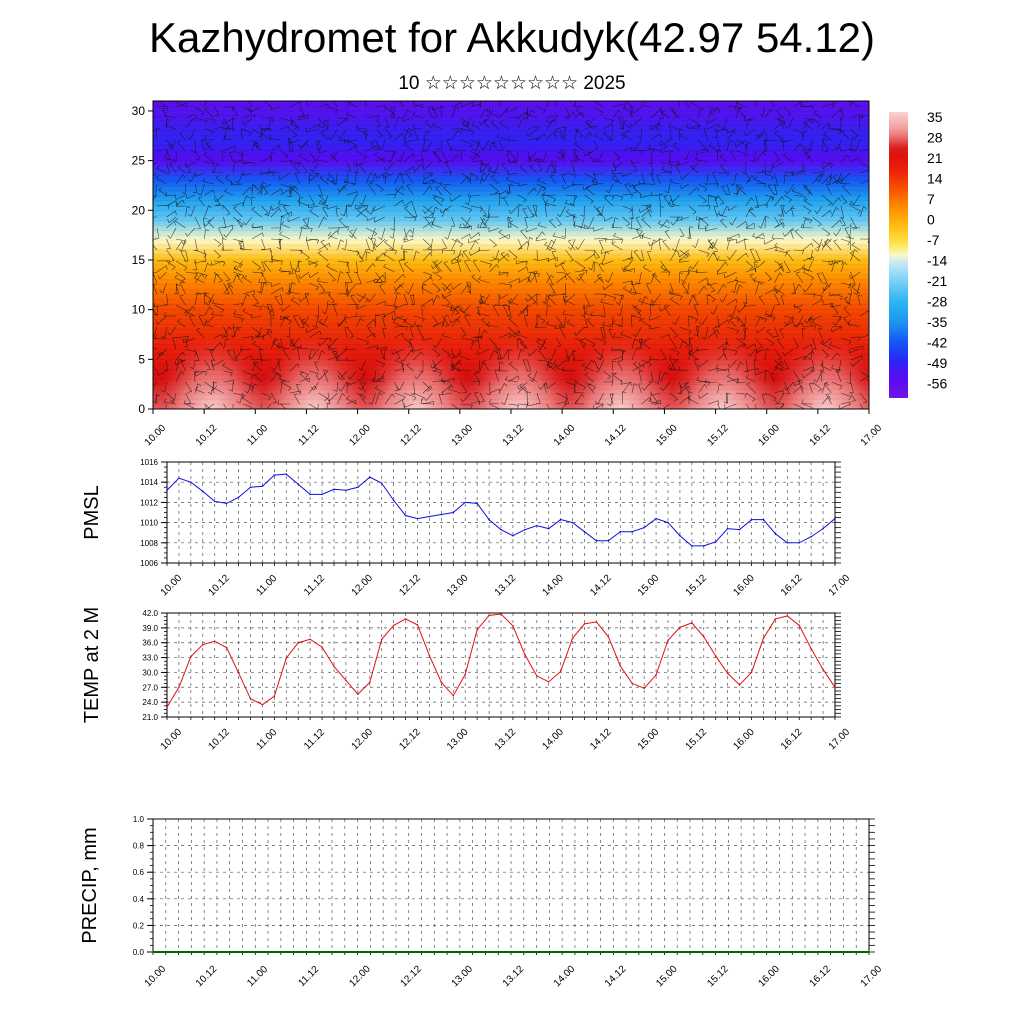  I want to click on y-tick-label: 39.0, so click(150, 628).